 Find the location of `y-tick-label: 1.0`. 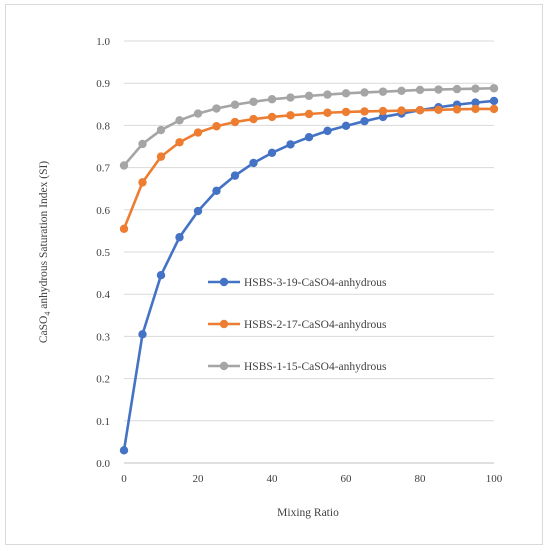

y-tick-label: 1.0 is located at coordinates (103, 42).